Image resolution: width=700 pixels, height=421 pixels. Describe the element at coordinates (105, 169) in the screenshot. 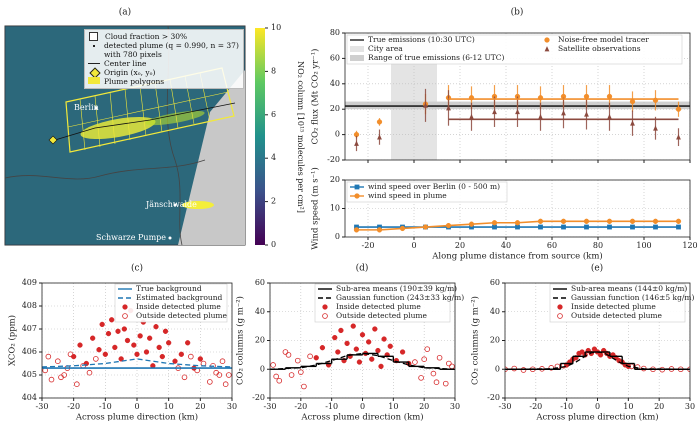

I see `border` at that location.